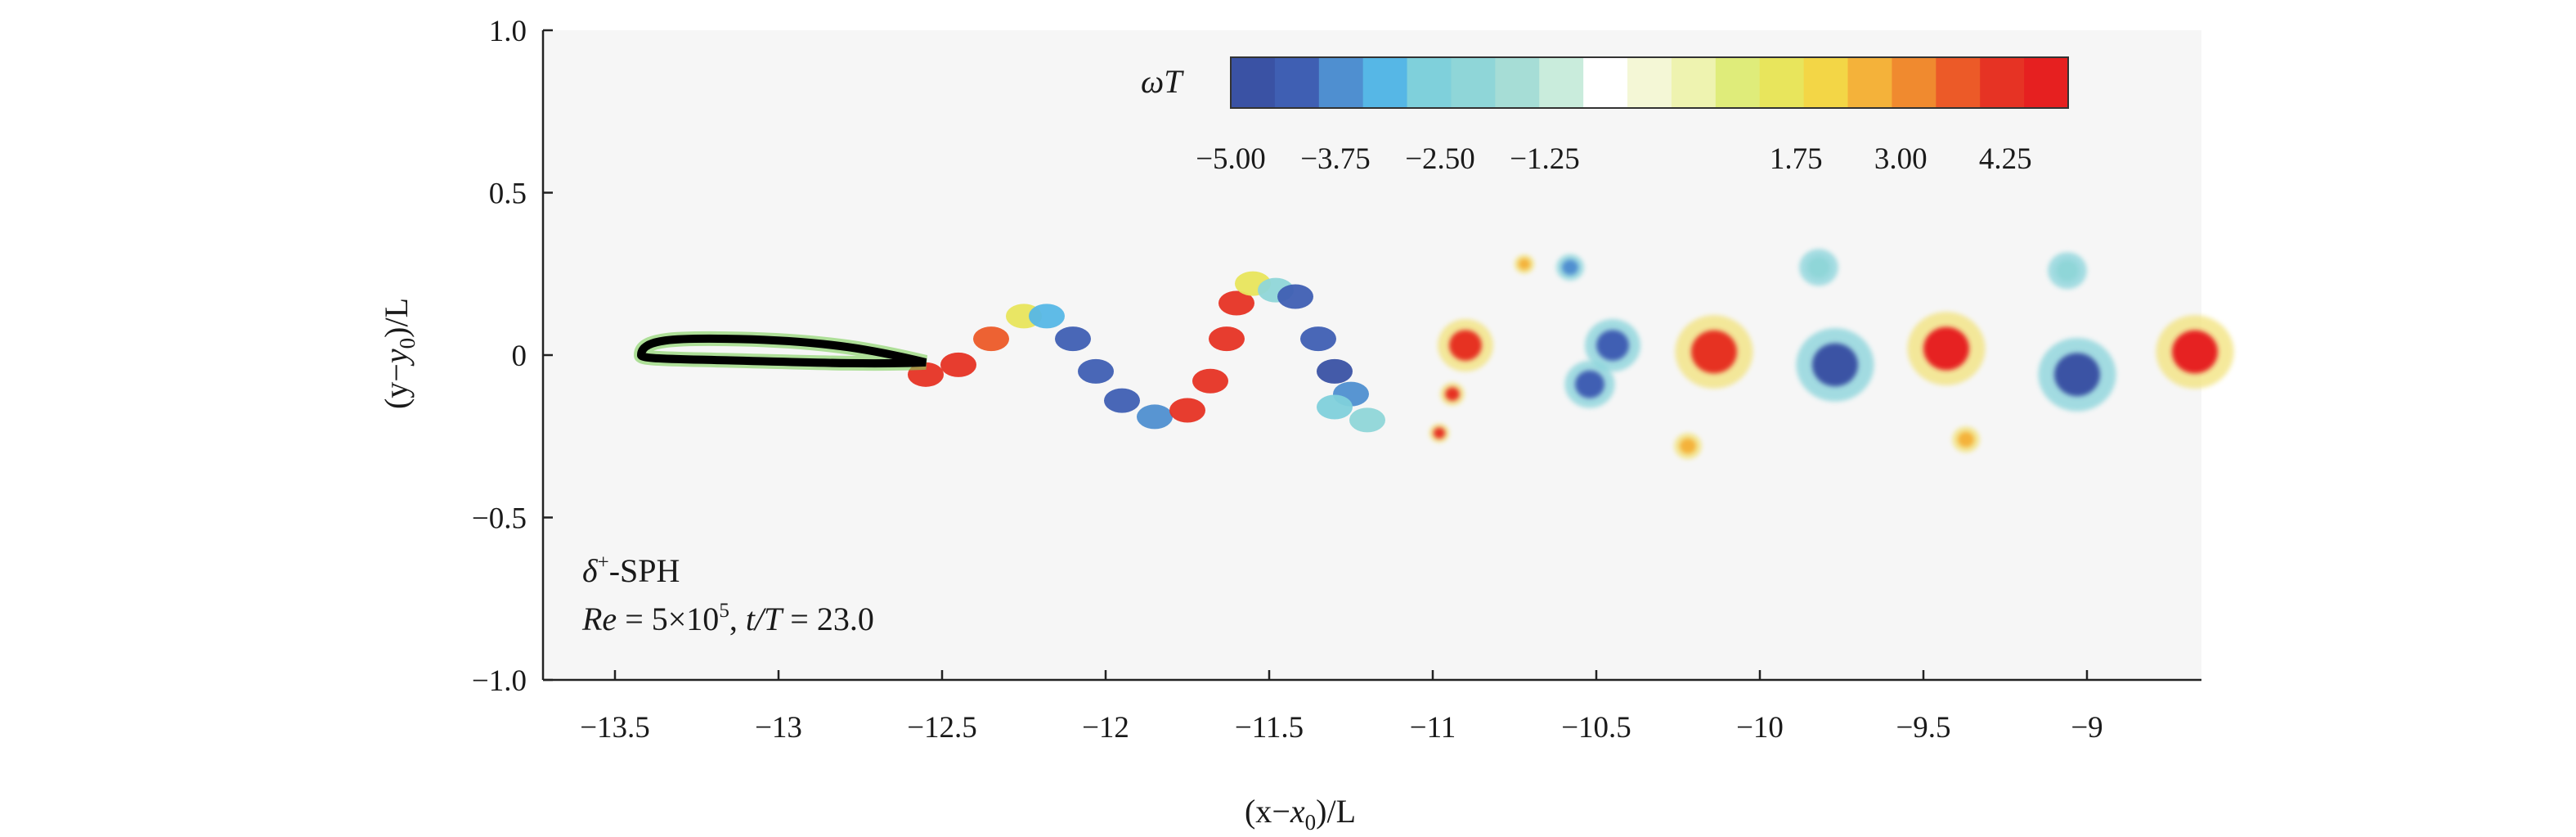  Describe the element at coordinates (1440, 159) in the screenshot. I see `colorbar-tick-label: −2.50` at that location.